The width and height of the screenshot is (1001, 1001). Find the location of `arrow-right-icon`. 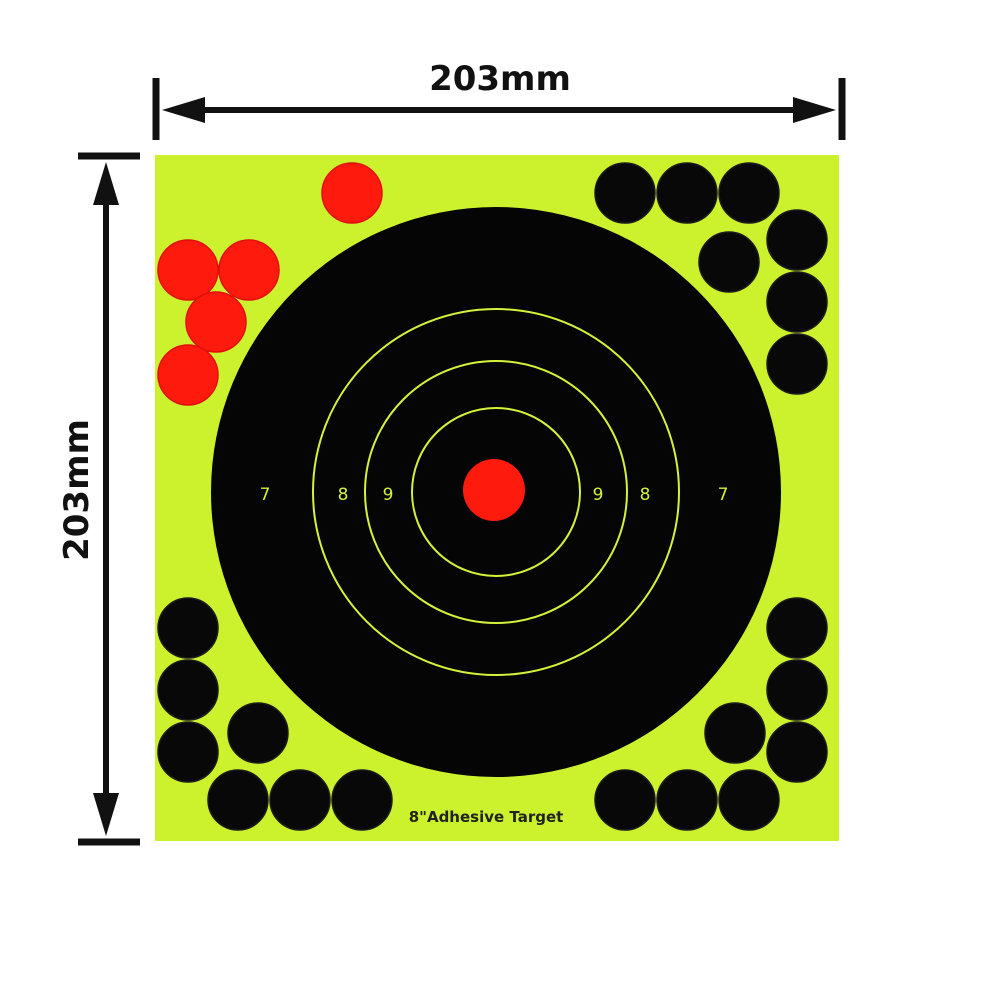

arrow-right-icon is located at coordinates (814, 110).